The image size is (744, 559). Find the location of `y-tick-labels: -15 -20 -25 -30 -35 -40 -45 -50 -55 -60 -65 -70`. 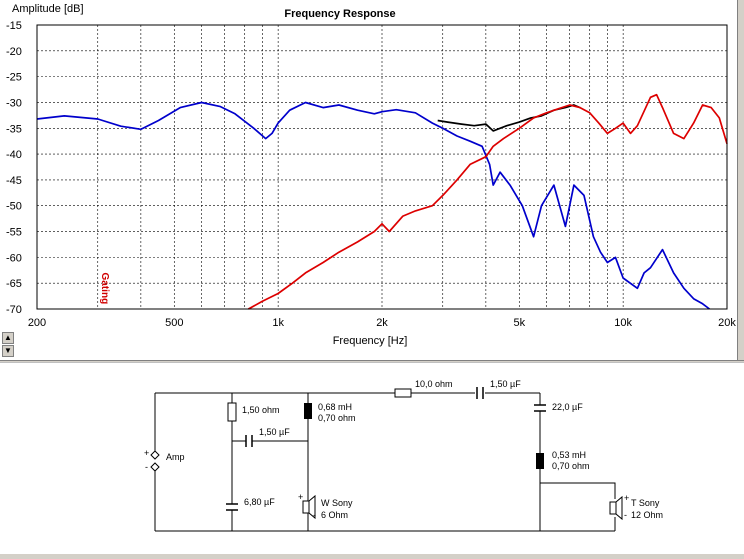

y-tick-labels: -15 -20 -25 -30 -35 -40 -45 -50 -55 -60 -65 -70 is located at coordinates (14, 168).